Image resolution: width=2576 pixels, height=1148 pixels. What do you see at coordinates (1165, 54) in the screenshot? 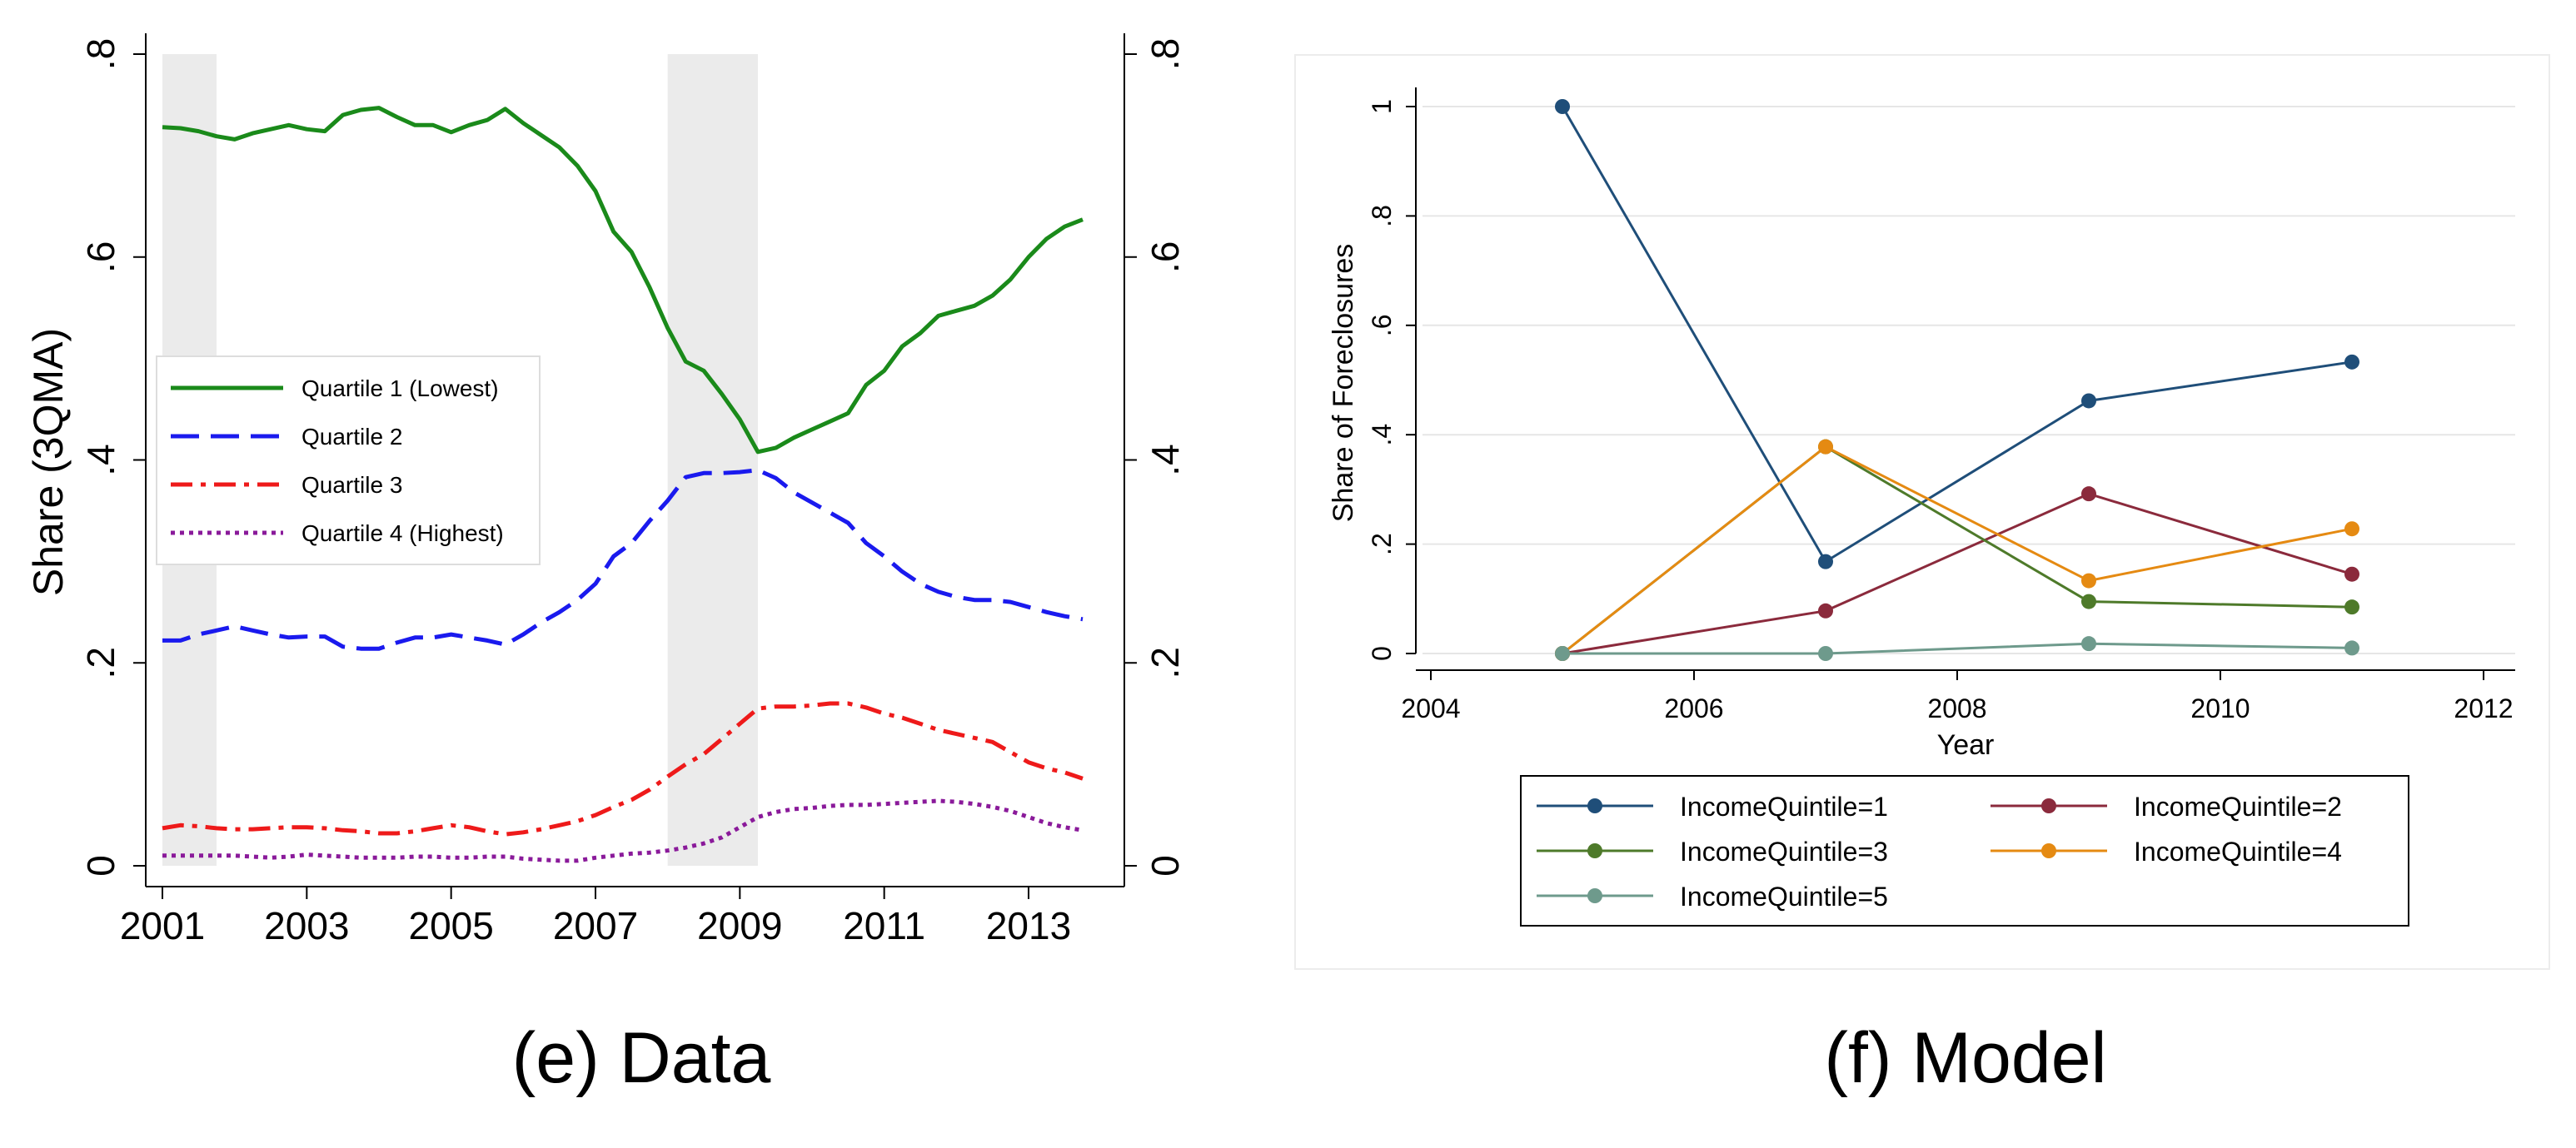
I see `right-y-tick-label: .8` at bounding box center [1165, 54].